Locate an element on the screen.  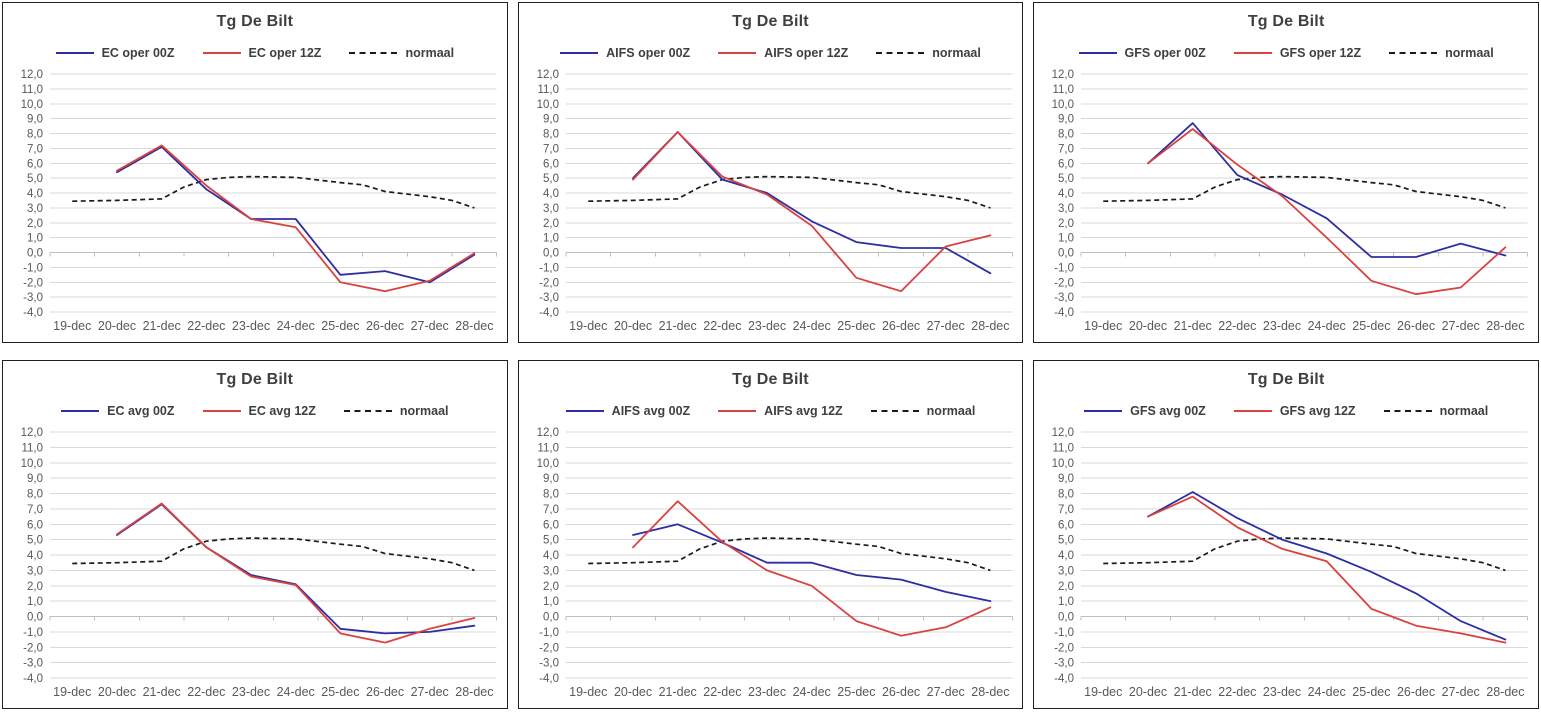
legend-item-blue: GFS avg 00Z is located at coordinates (1145, 411).